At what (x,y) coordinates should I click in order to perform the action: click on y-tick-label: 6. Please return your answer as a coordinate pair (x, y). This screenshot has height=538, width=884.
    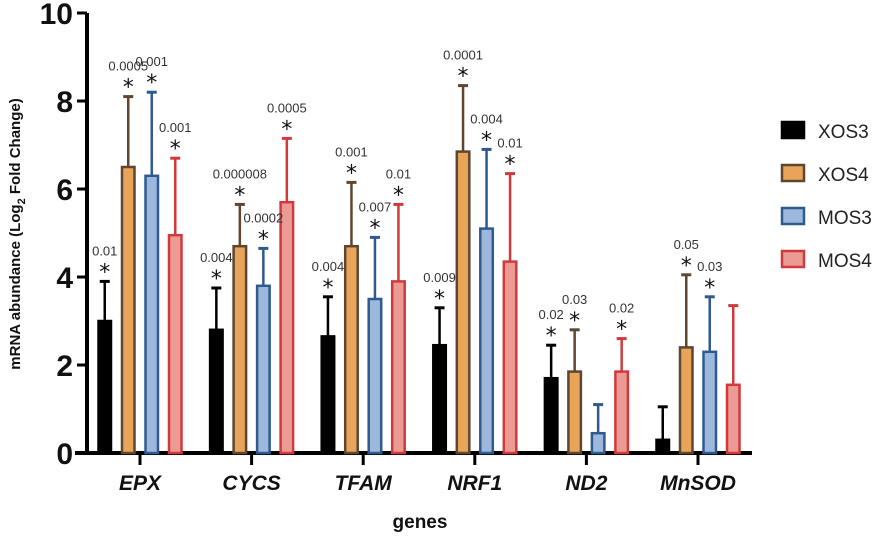
    Looking at the image, I should click on (64, 190).